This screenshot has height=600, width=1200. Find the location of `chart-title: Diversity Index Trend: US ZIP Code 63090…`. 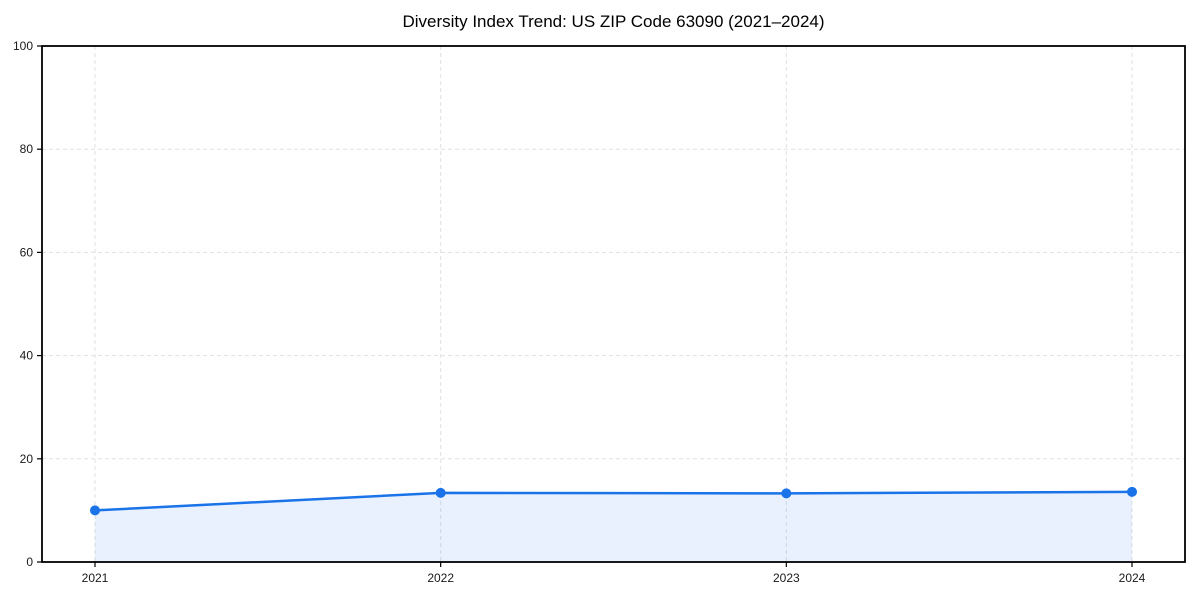

chart-title: Diversity Index Trend: US ZIP Code 63090… is located at coordinates (613, 21).